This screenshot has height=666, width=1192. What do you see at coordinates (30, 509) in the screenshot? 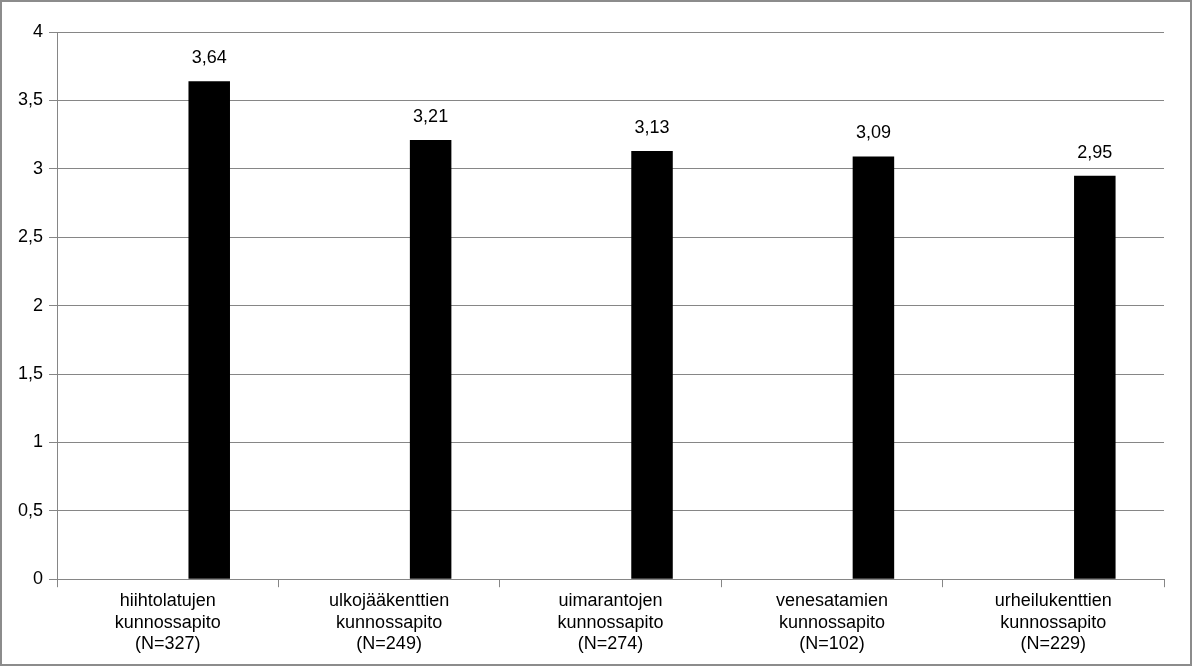
I see `y-tick-label: 0,5` at bounding box center [30, 509].